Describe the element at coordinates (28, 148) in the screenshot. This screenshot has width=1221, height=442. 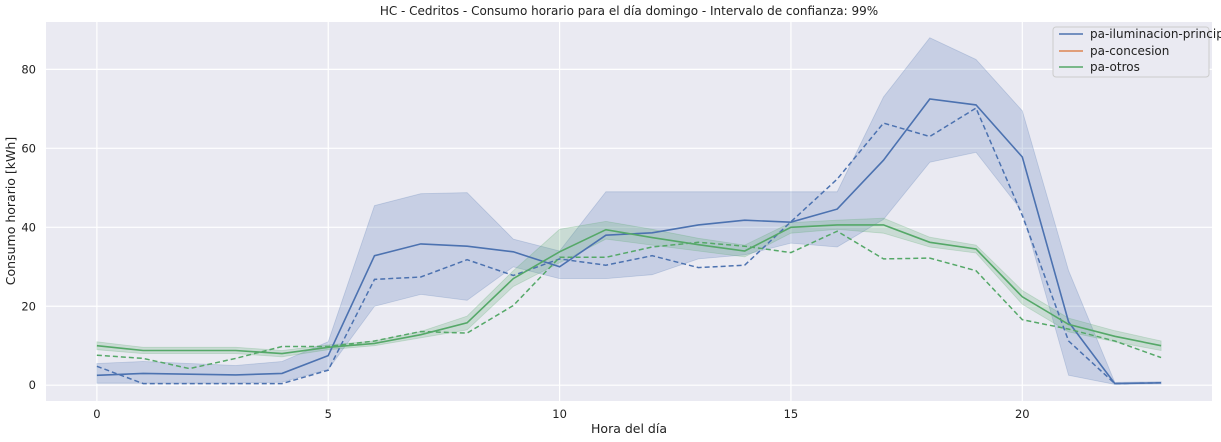
I see `y-tick-label: 60` at that location.